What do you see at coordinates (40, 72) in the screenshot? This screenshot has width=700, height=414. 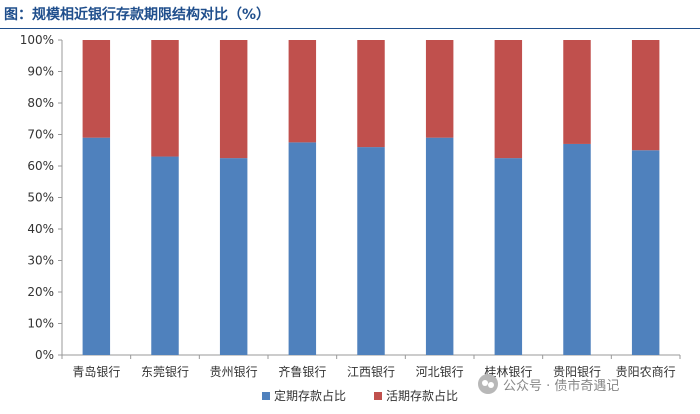 I see `y-tick-label: 90%` at bounding box center [40, 72].